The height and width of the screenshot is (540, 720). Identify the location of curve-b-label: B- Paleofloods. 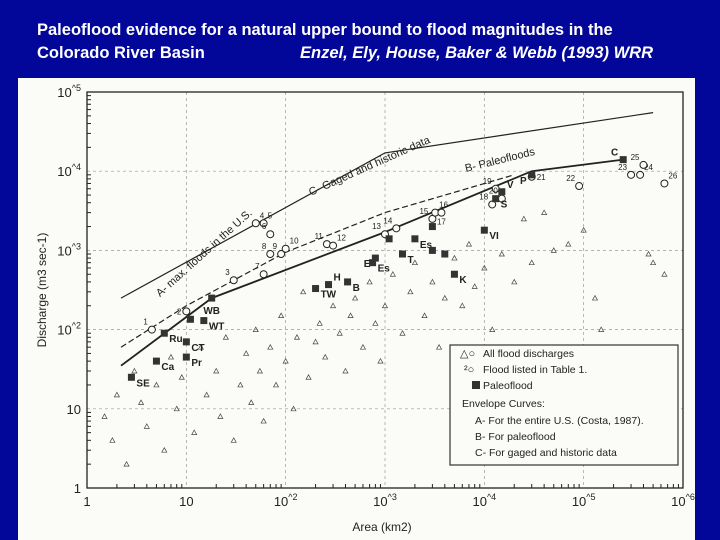
(500, 160).